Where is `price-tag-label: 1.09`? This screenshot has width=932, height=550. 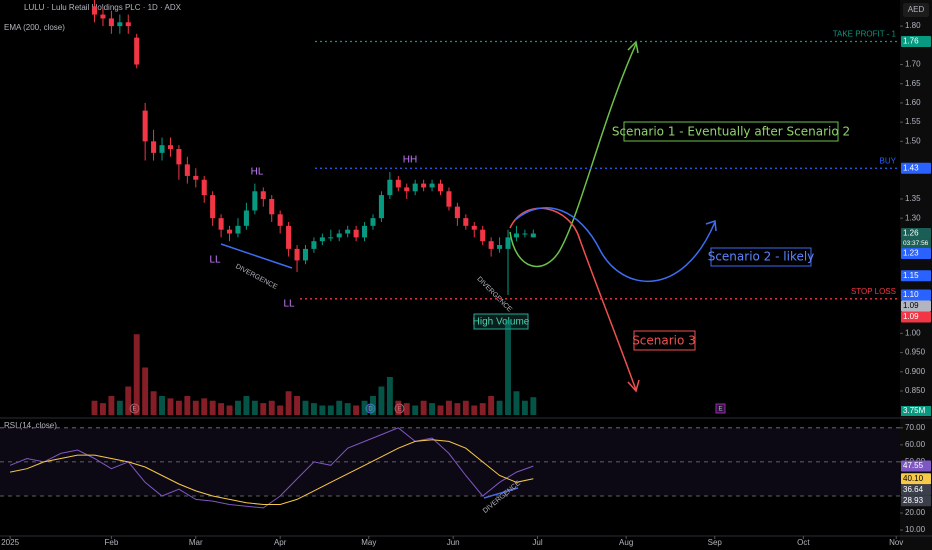 price-tag-label: 1.09 is located at coordinates (911, 305).